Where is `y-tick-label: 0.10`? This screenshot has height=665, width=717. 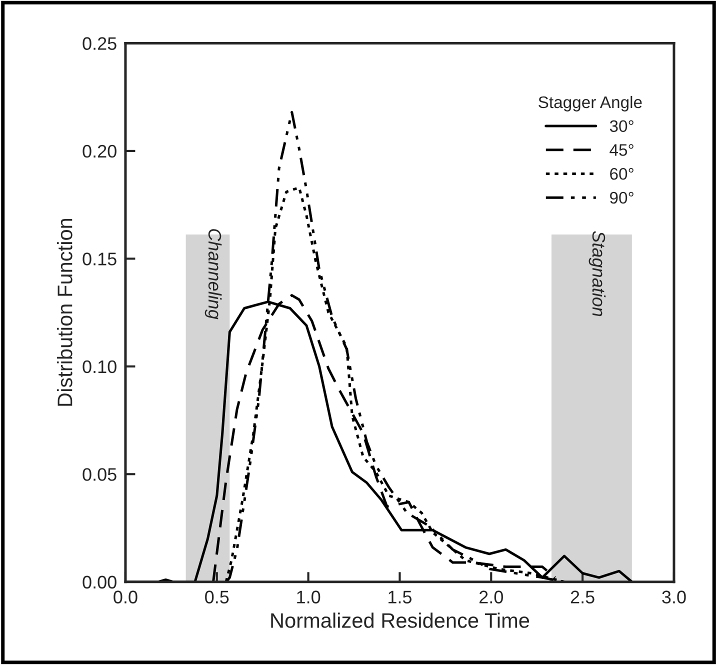
y-tick-label: 0.10 is located at coordinates (99, 367).